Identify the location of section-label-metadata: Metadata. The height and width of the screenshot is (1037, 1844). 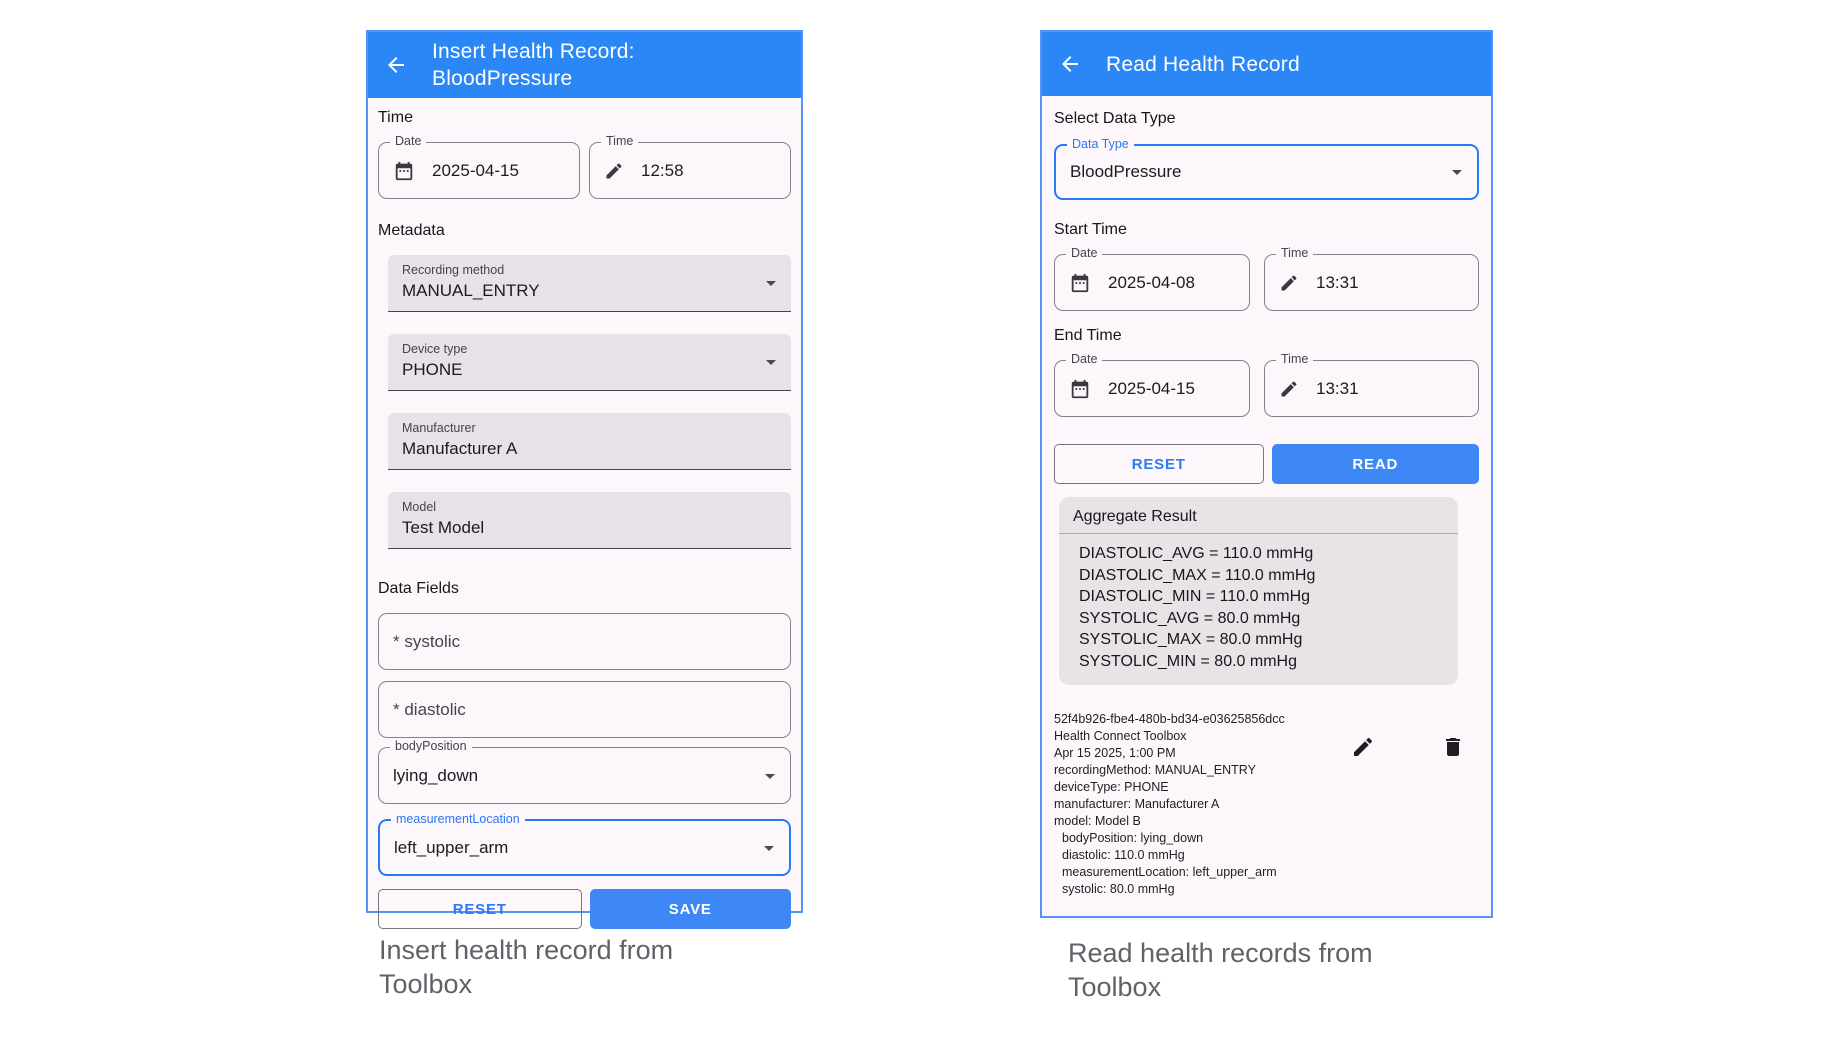
(411, 230).